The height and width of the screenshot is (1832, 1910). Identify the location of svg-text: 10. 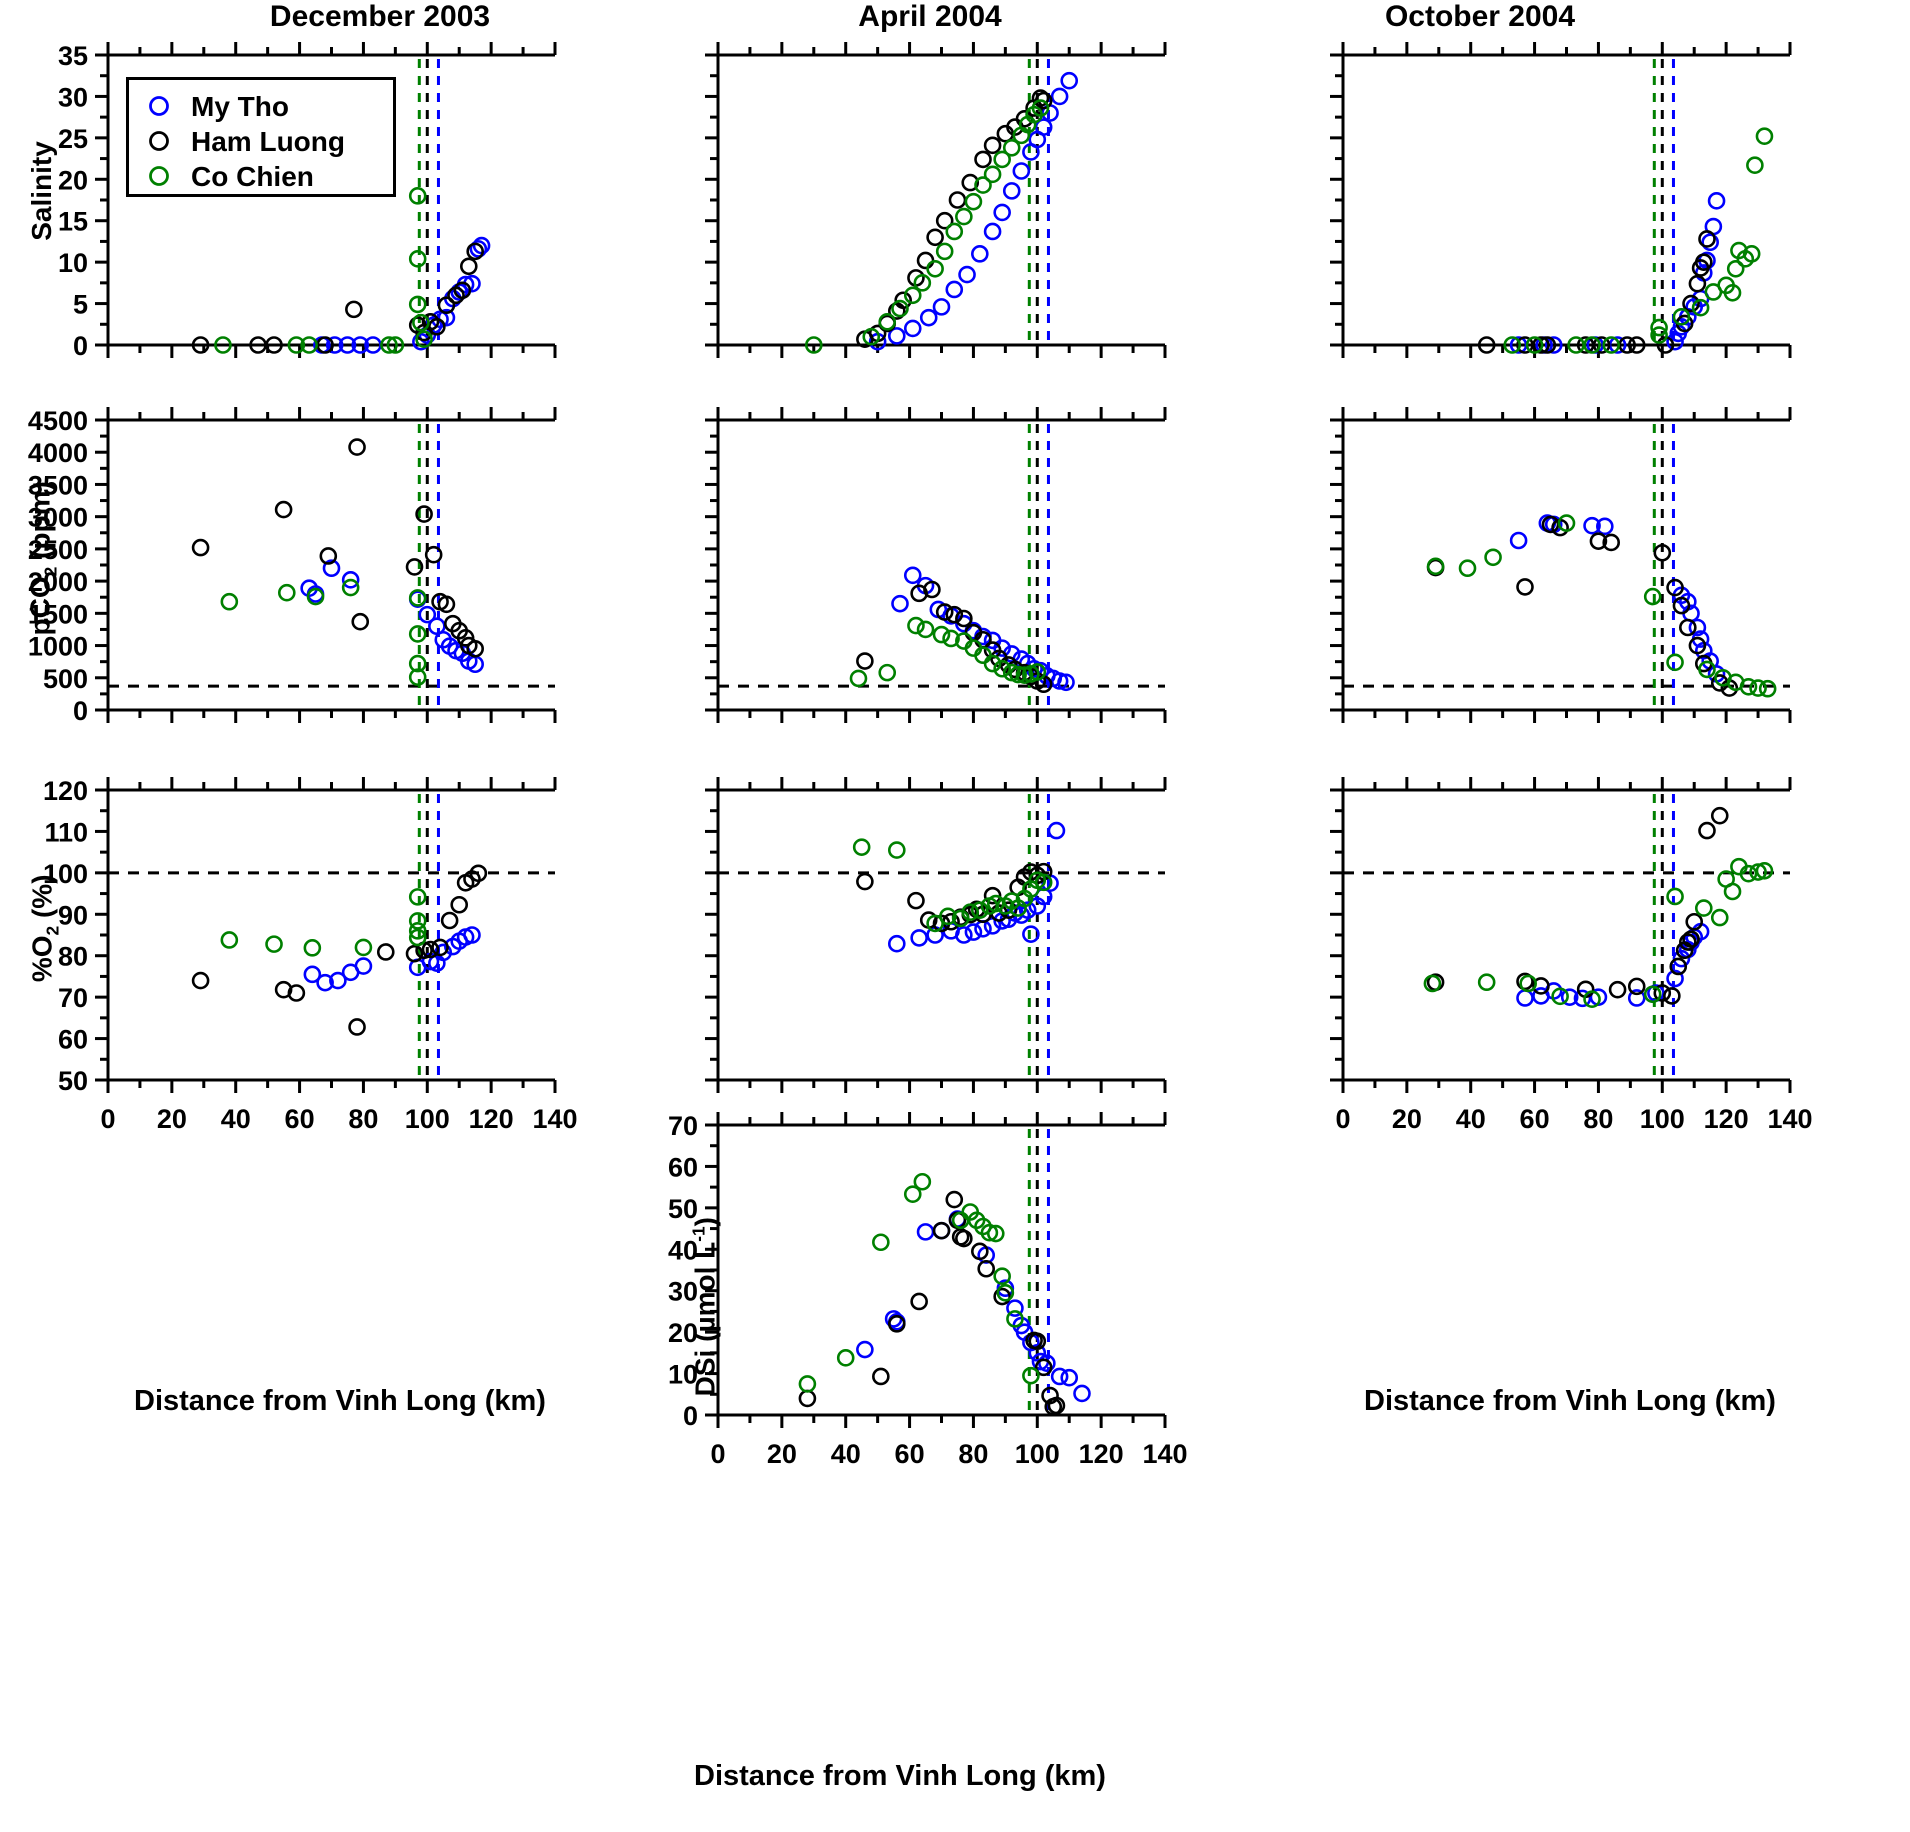
(683, 1375).